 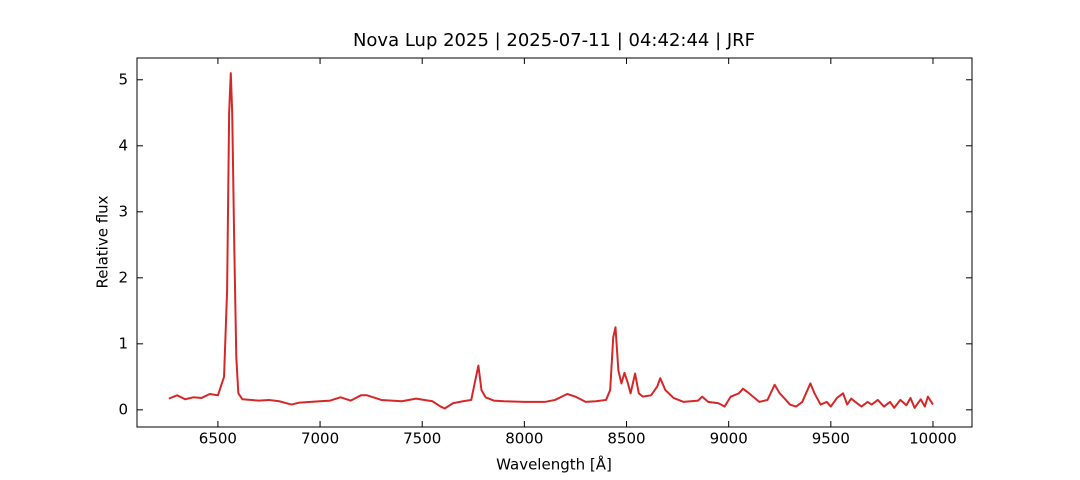 What do you see at coordinates (123, 79) in the screenshot?
I see `y-tick-label: 5` at bounding box center [123, 79].